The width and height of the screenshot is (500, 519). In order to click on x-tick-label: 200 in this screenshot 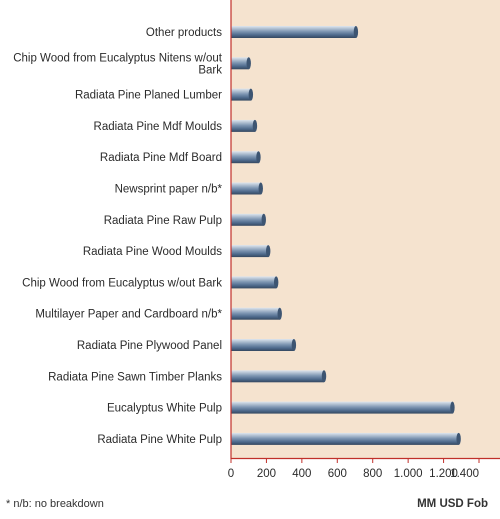, I will do `click(266, 474)`.